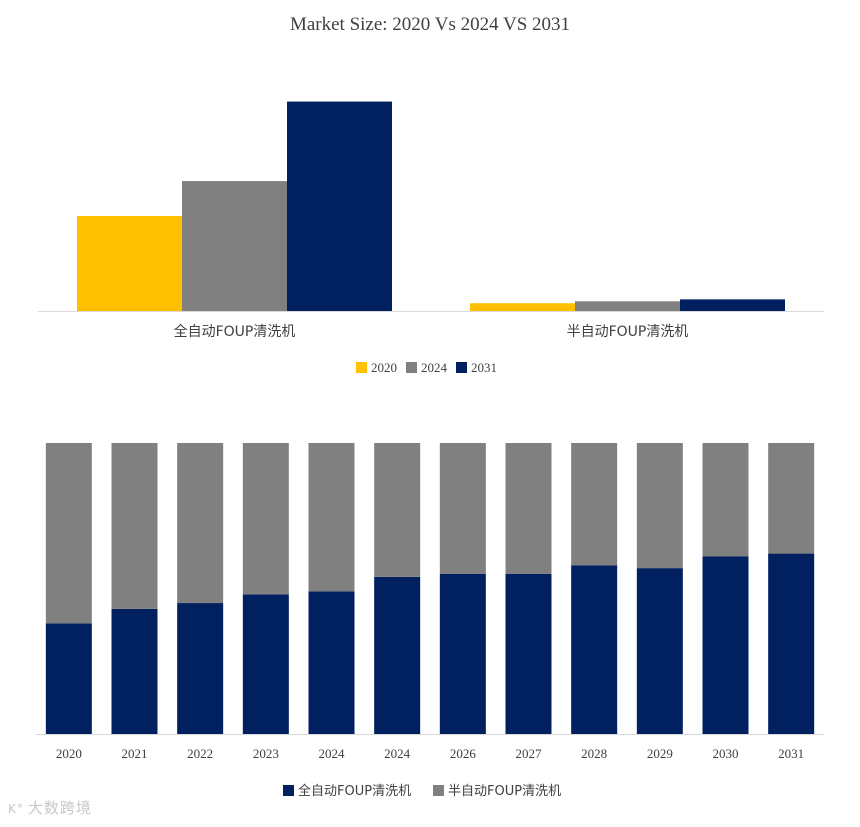 The width and height of the screenshot is (860, 827). Describe the element at coordinates (384, 367) in the screenshot. I see `legend-label-2020: 2020` at that location.